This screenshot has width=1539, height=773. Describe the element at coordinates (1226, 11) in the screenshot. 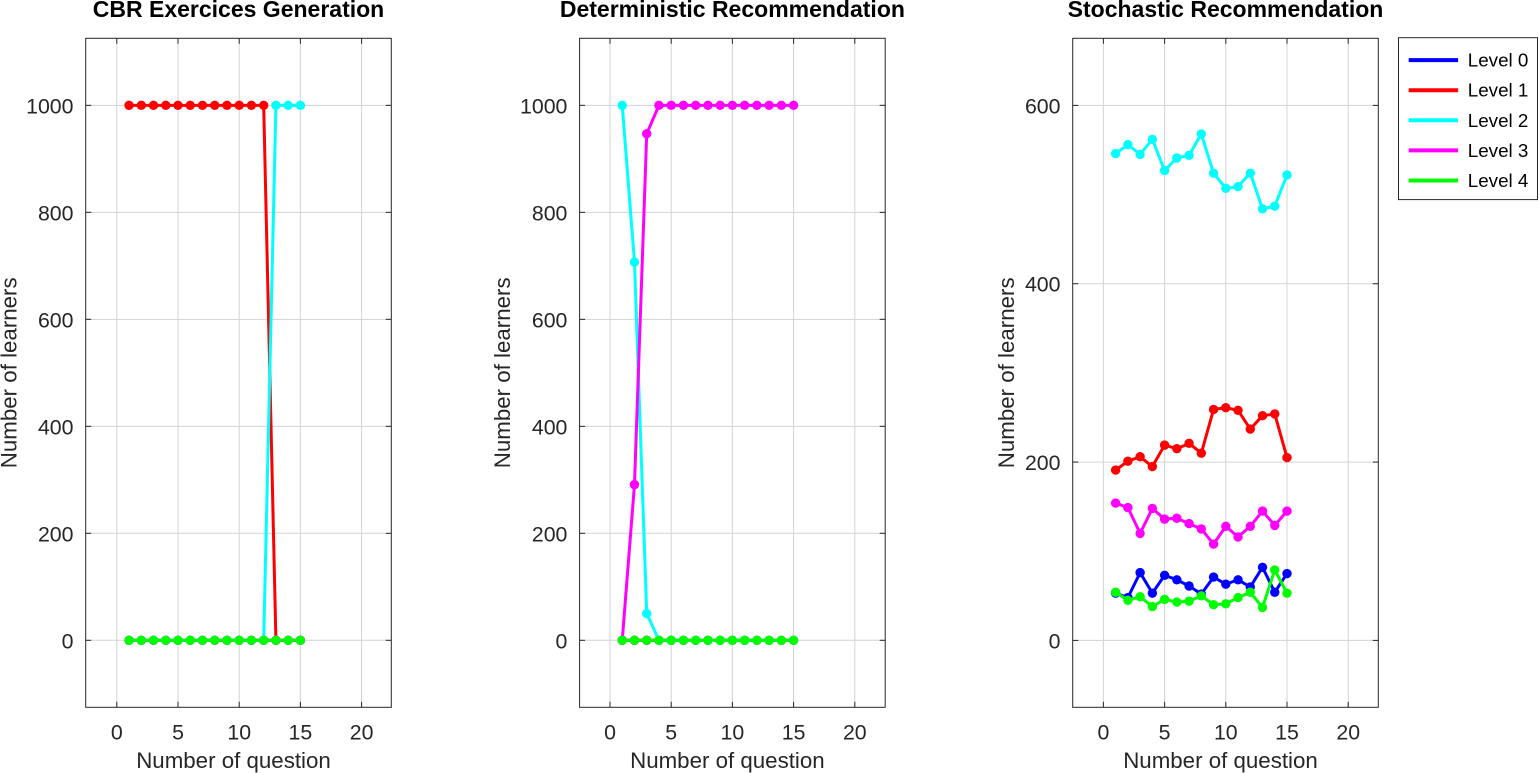

I see `svg-text: Stochastic Recommendation` at that location.